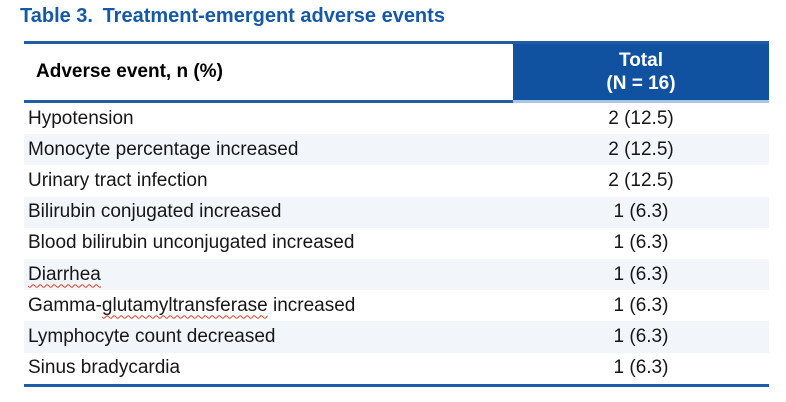  I want to click on table-header-row: Adverse event, n (%) Total (N = 16), so click(396, 72).